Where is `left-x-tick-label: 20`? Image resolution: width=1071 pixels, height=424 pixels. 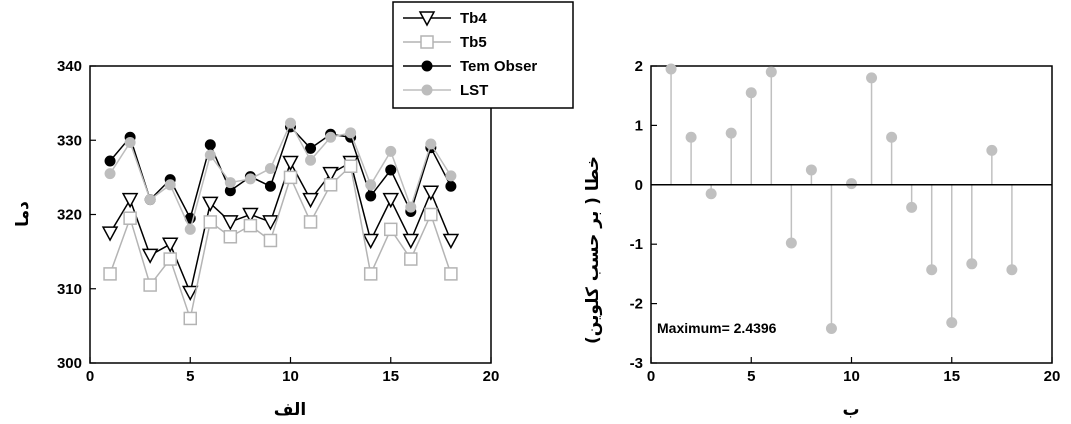 left-x-tick-label: 20 is located at coordinates (491, 376).